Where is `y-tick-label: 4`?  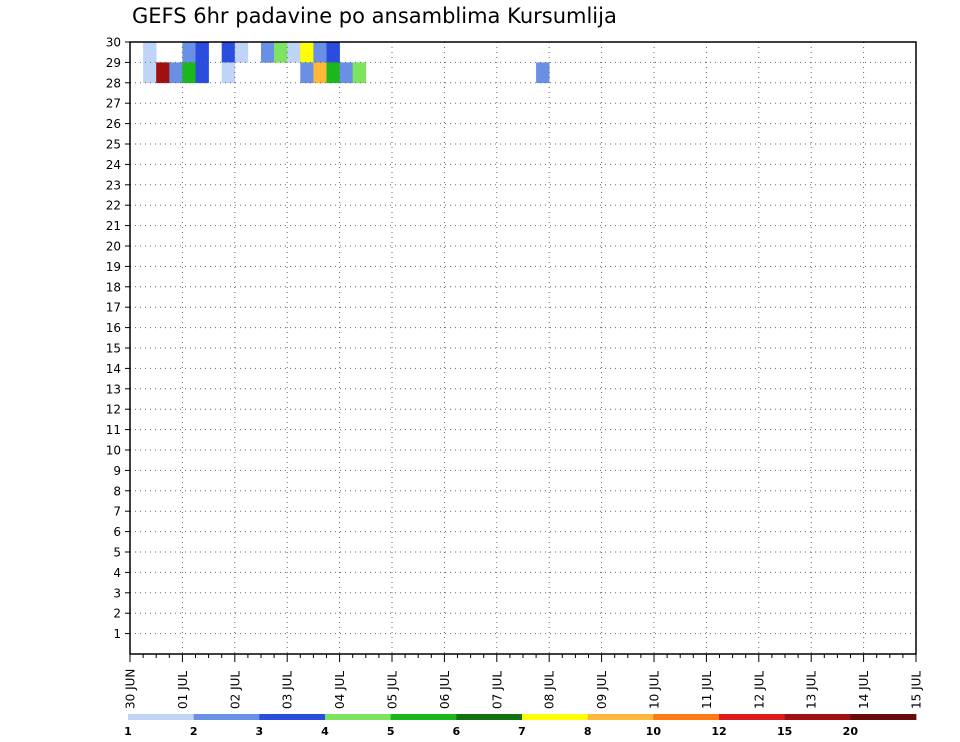
y-tick-label: 4 is located at coordinates (117, 573).